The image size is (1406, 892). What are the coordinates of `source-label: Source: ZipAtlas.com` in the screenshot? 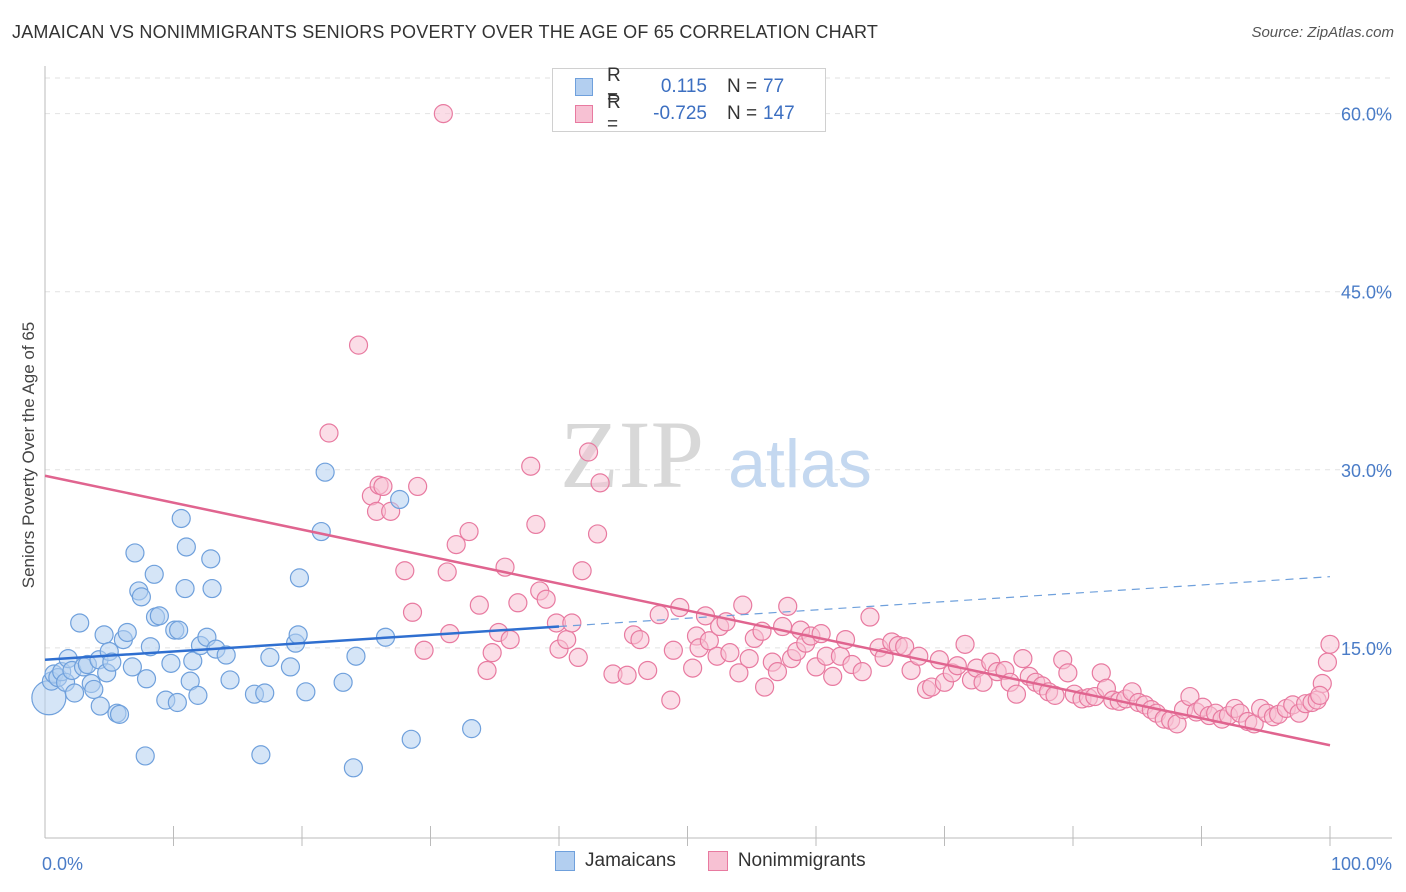 It's located at (1322, 32).